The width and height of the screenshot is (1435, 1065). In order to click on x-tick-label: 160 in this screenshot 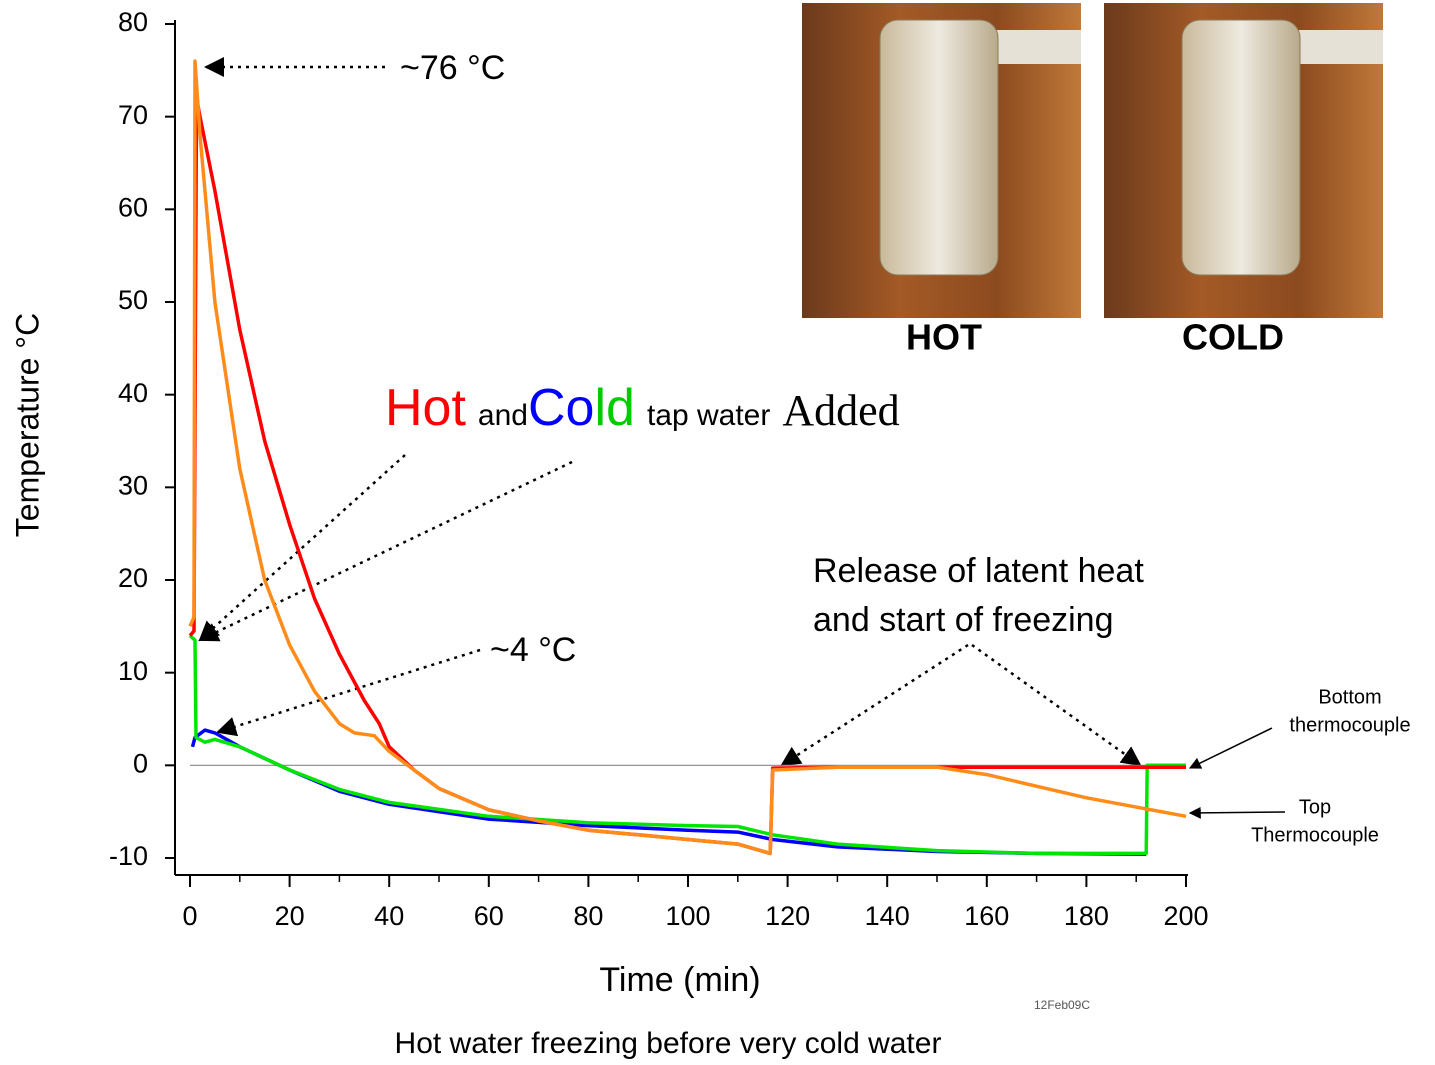, I will do `click(986, 916)`.